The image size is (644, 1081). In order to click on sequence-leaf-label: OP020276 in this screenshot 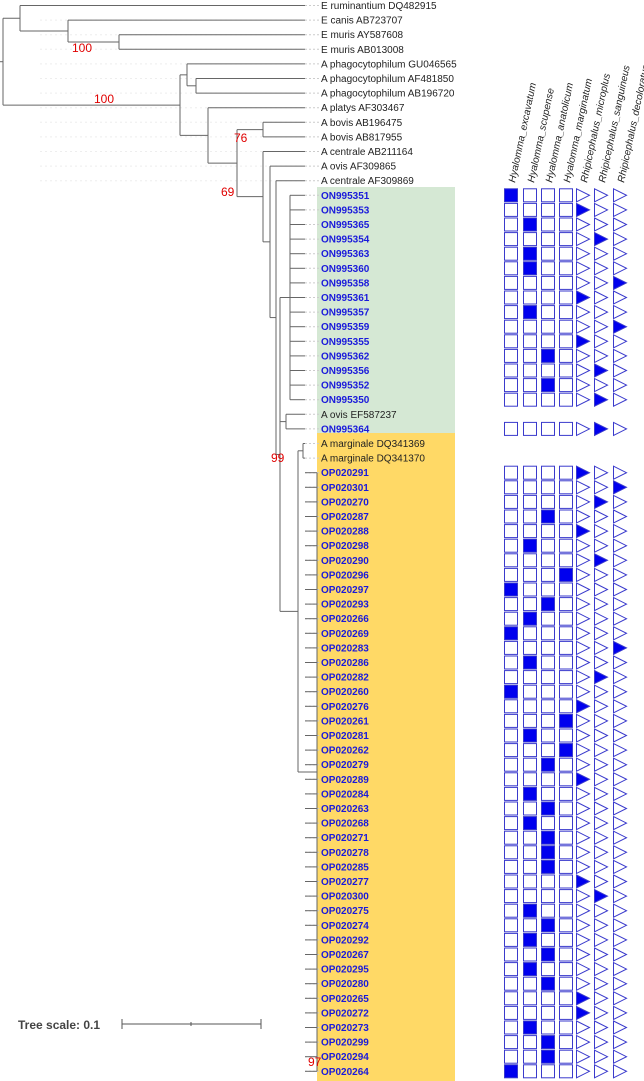, I will do `click(345, 707)`.